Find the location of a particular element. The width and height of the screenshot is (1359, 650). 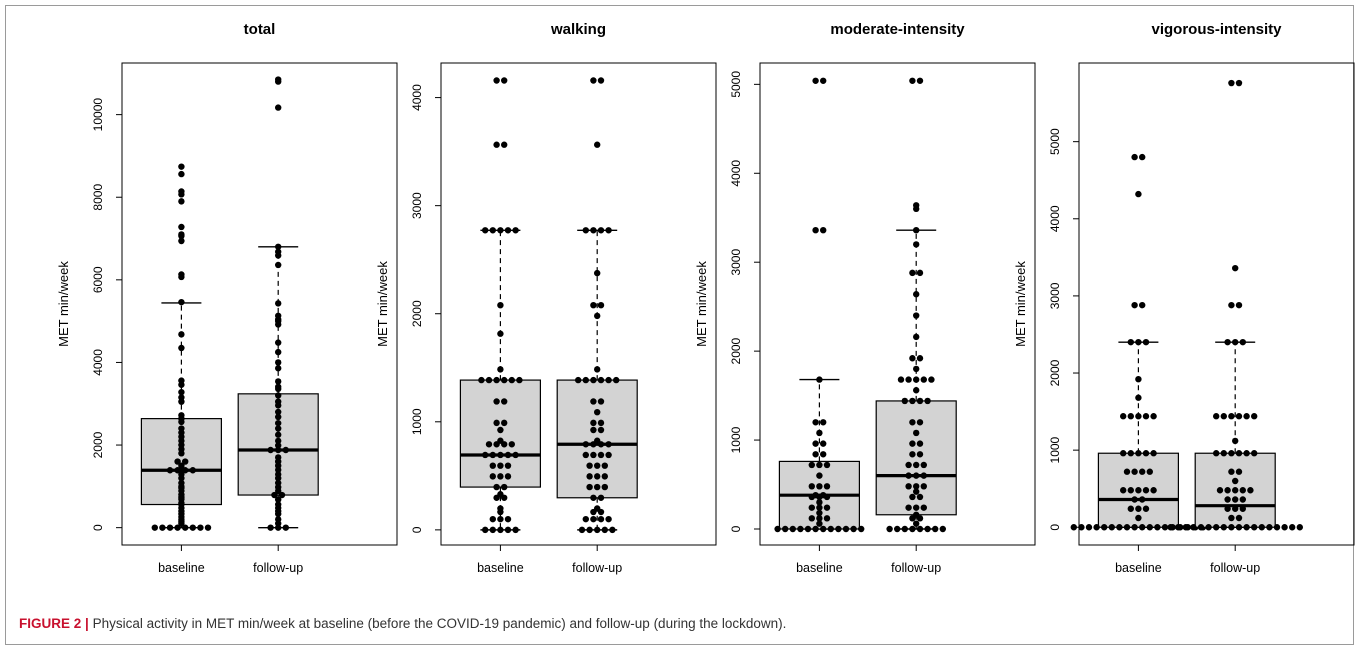

caption-label: FIGURE 2 | is located at coordinates (54, 623).